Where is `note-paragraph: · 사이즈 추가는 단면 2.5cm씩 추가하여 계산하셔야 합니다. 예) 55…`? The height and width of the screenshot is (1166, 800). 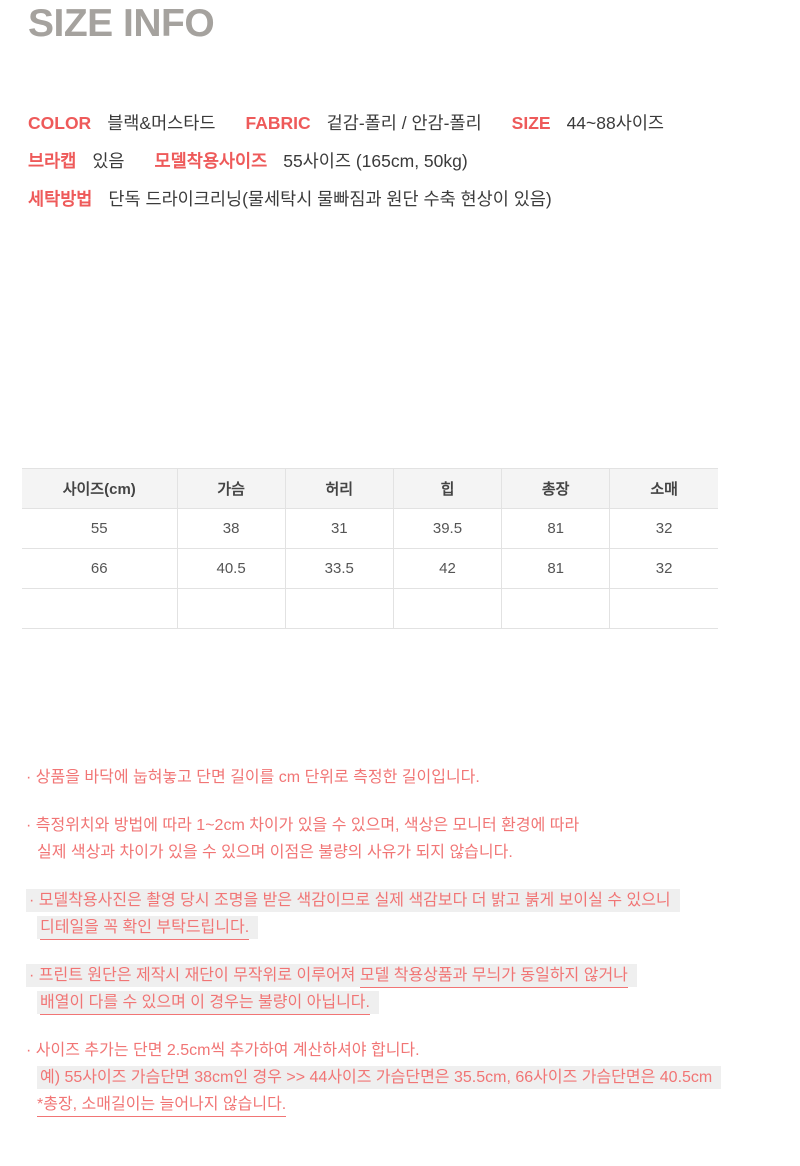
note-paragraph: · 사이즈 추가는 단면 2.5cm씩 추가하여 계산하셔야 합니다. 예) 55… is located at coordinates (396, 1077).